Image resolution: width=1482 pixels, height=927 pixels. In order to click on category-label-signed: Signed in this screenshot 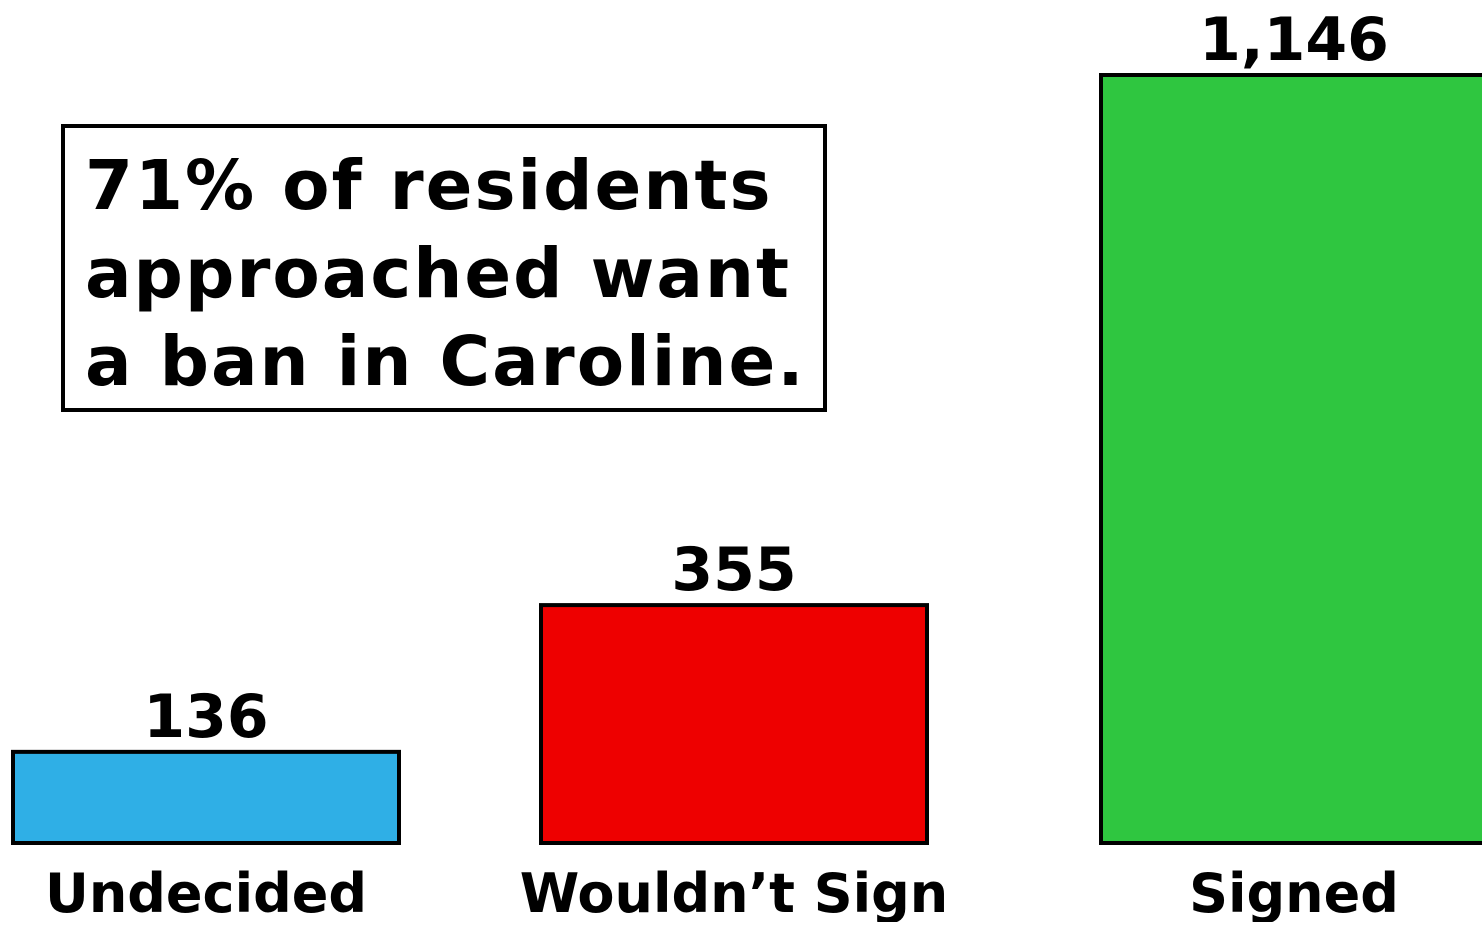, I will do `click(1294, 892)`.